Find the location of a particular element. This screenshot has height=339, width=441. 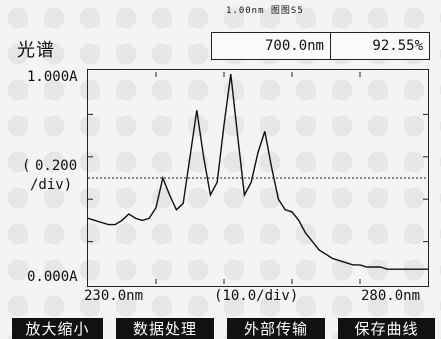

readout-box: 700.0nm 92.55% is located at coordinates (320, 46).